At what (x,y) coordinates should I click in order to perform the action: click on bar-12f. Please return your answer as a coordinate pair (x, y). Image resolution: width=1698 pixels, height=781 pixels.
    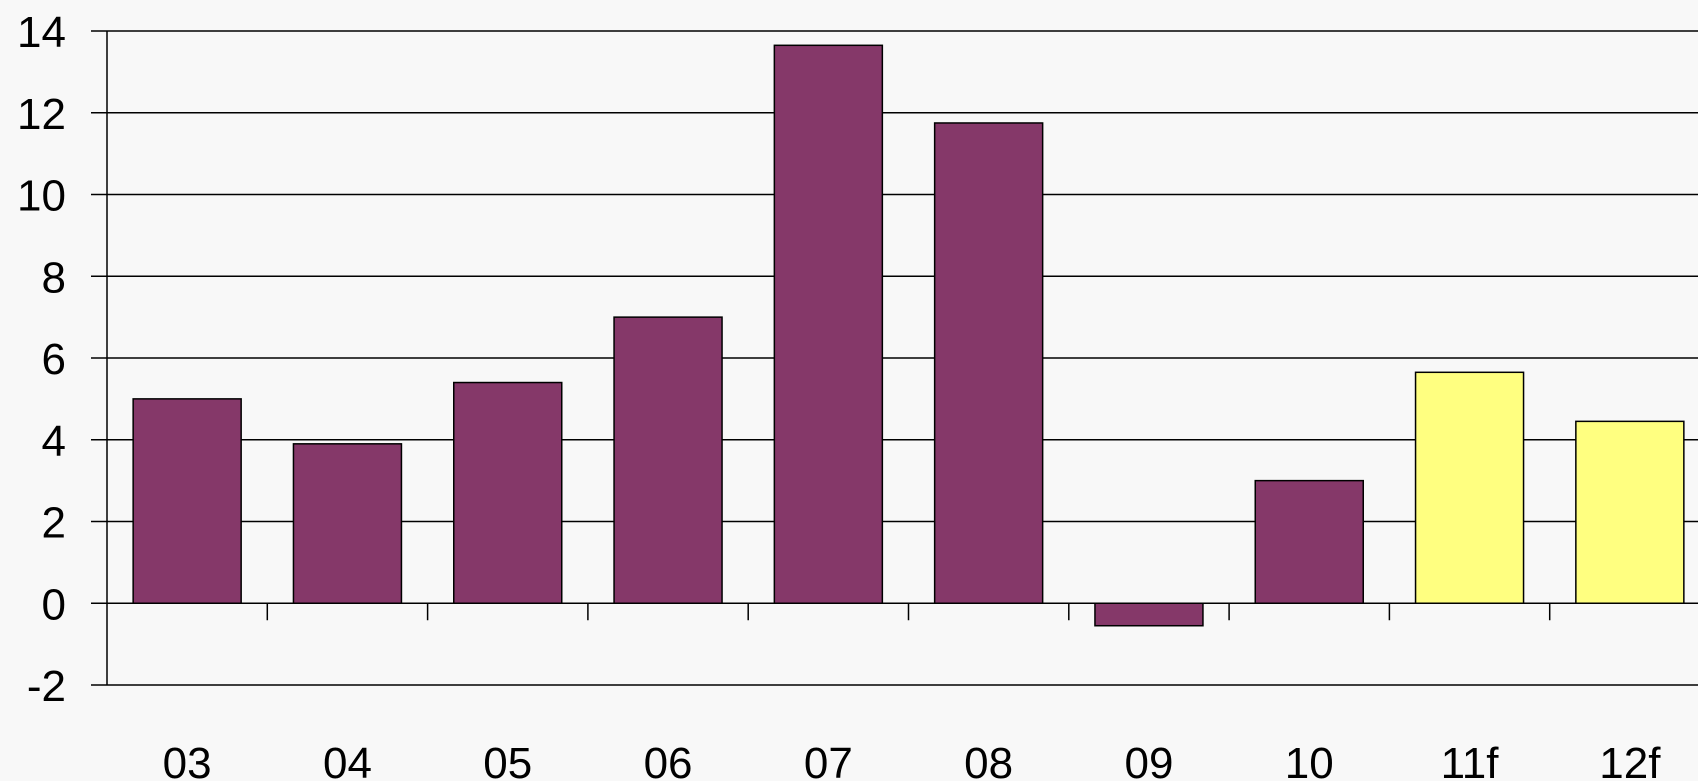
    Looking at the image, I should click on (1630, 512).